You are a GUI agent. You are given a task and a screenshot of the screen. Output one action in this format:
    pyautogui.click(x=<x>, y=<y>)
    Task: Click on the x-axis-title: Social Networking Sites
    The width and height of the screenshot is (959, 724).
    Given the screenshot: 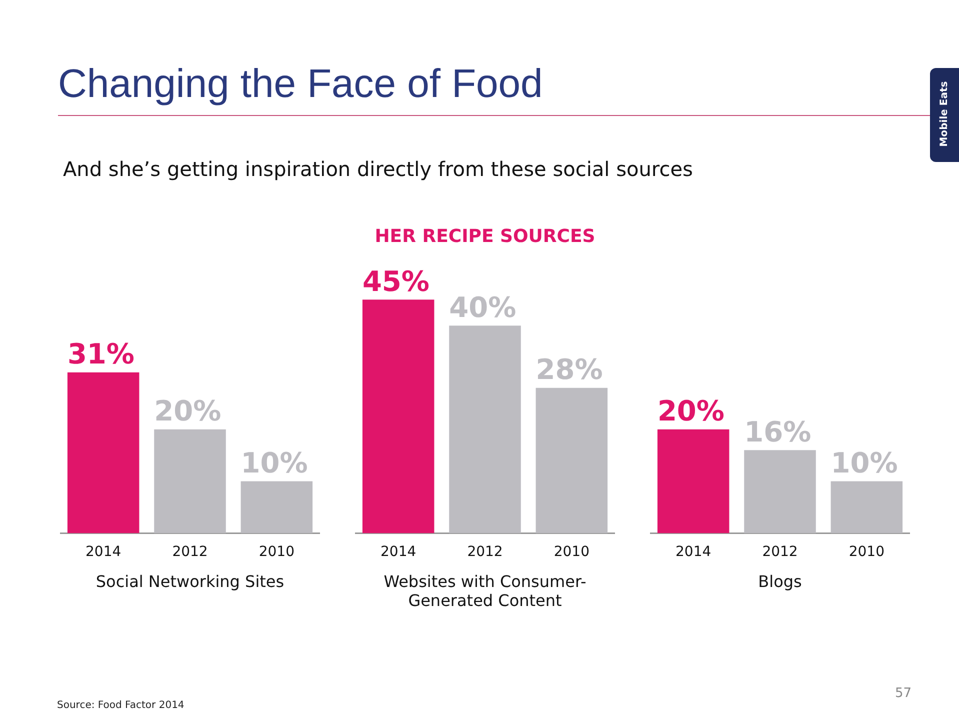 What is the action you would take?
    pyautogui.click(x=190, y=581)
    